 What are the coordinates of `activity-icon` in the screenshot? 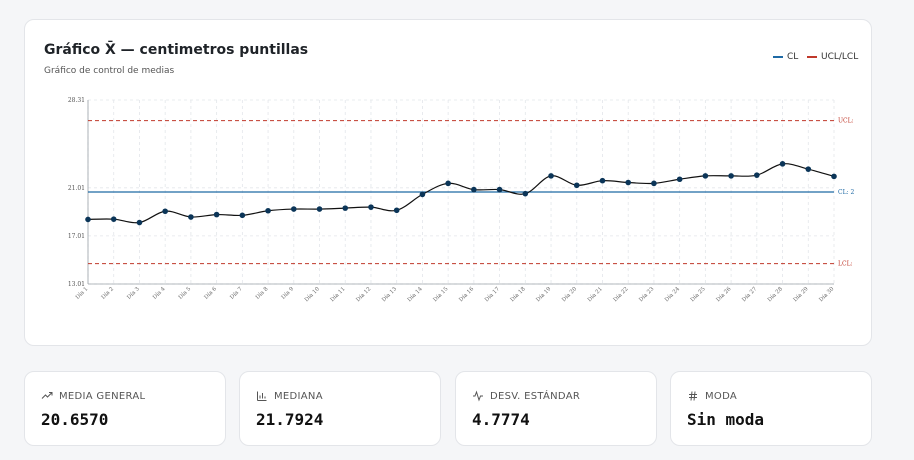 It's located at (478, 396).